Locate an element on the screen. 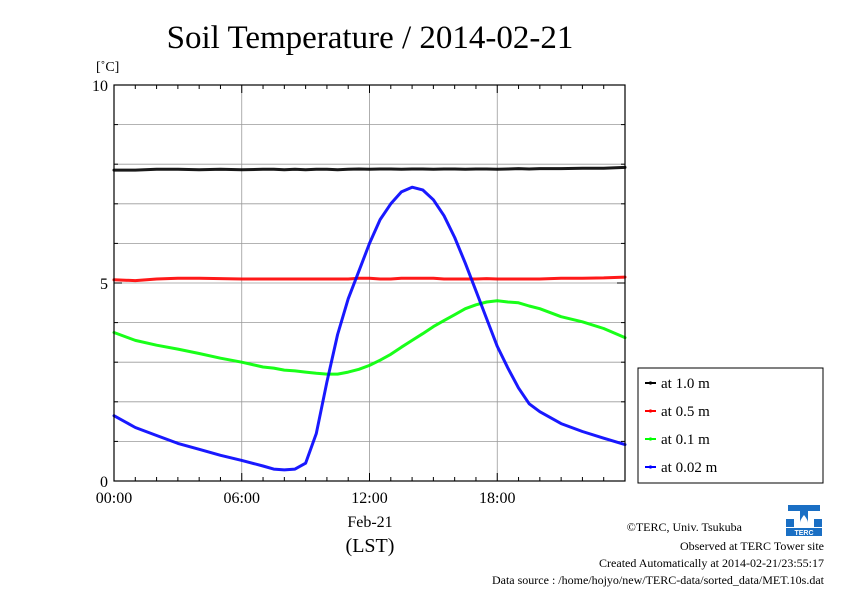 This screenshot has height=595, width=842. chart-title: Soil Temperature / 2014-02-21 is located at coordinates (370, 38).